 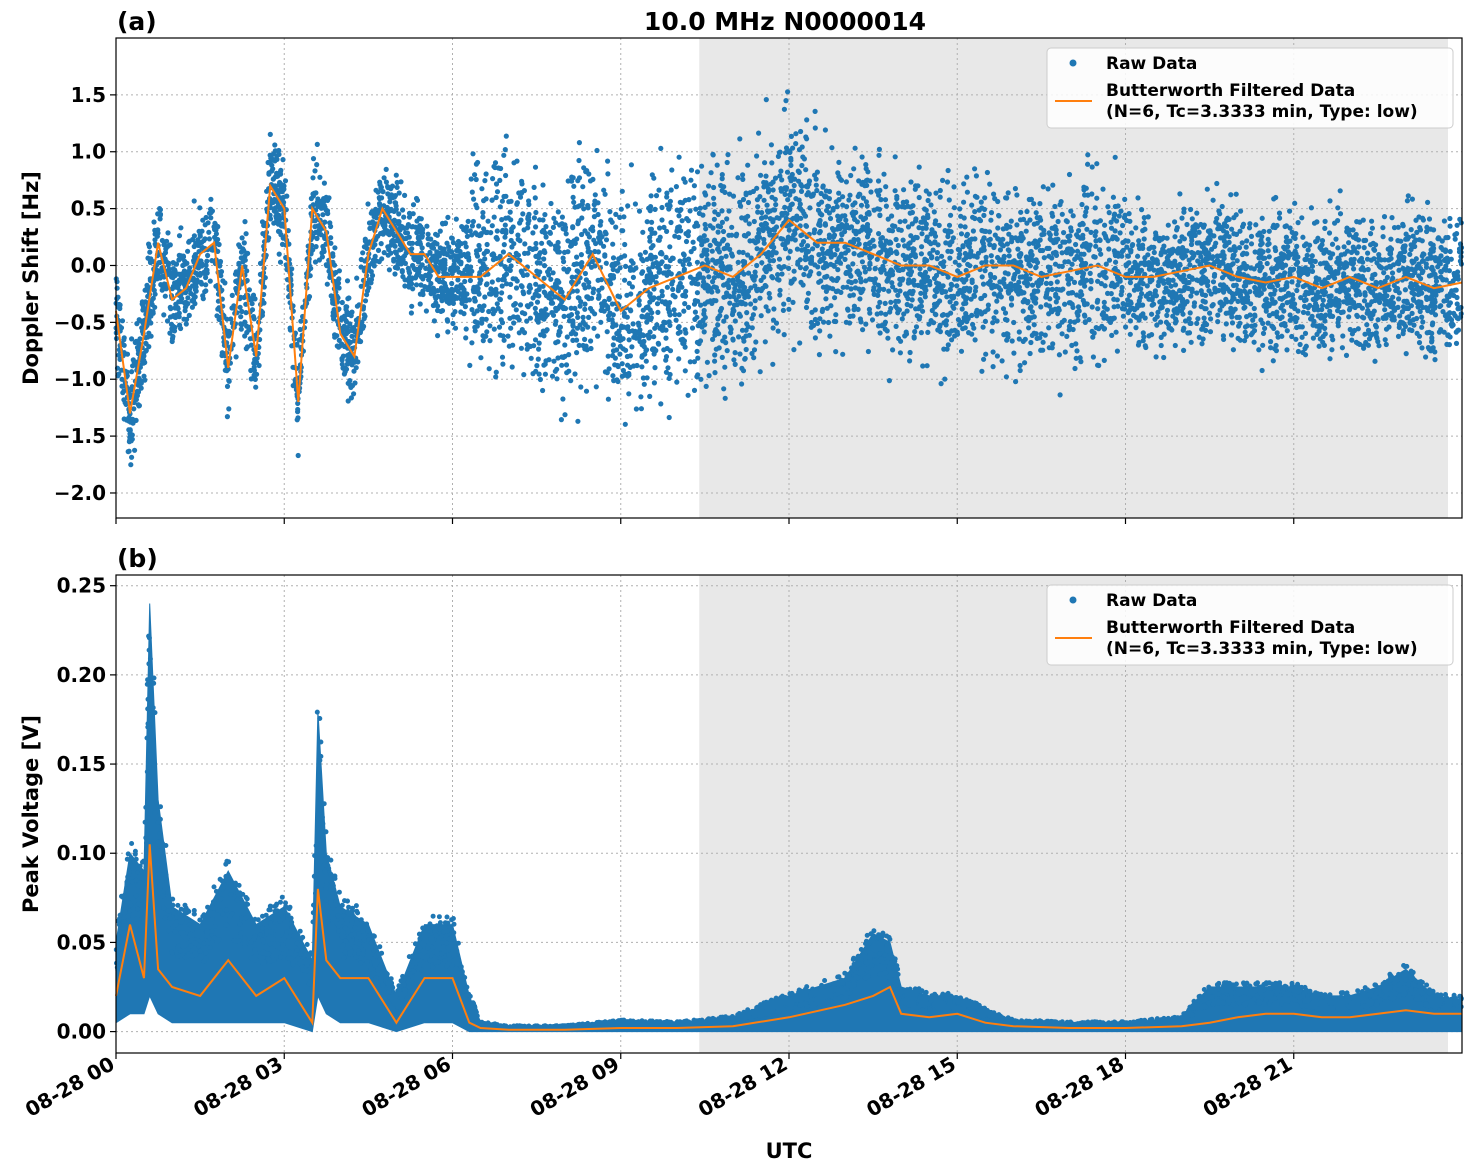 I want to click on panel-a-y-axis: 1.5 1.0 0.5 0.0 −0.5 −1.0 −1.5 −2.0, so click(x=85, y=294).